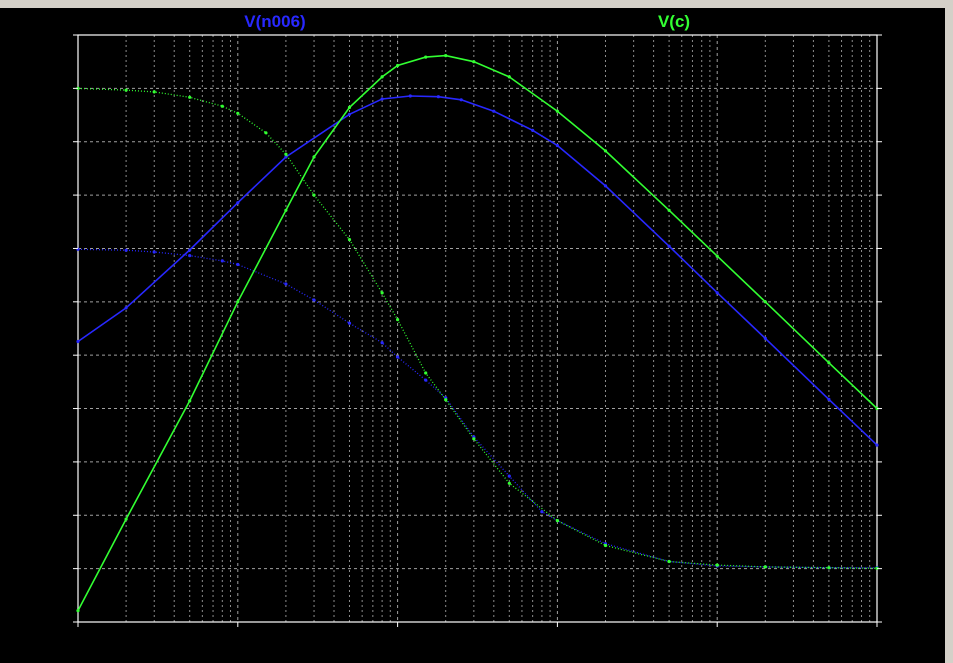  What do you see at coordinates (274, 21) in the screenshot?
I see `trace-label-v-n006-: V(n006)` at bounding box center [274, 21].